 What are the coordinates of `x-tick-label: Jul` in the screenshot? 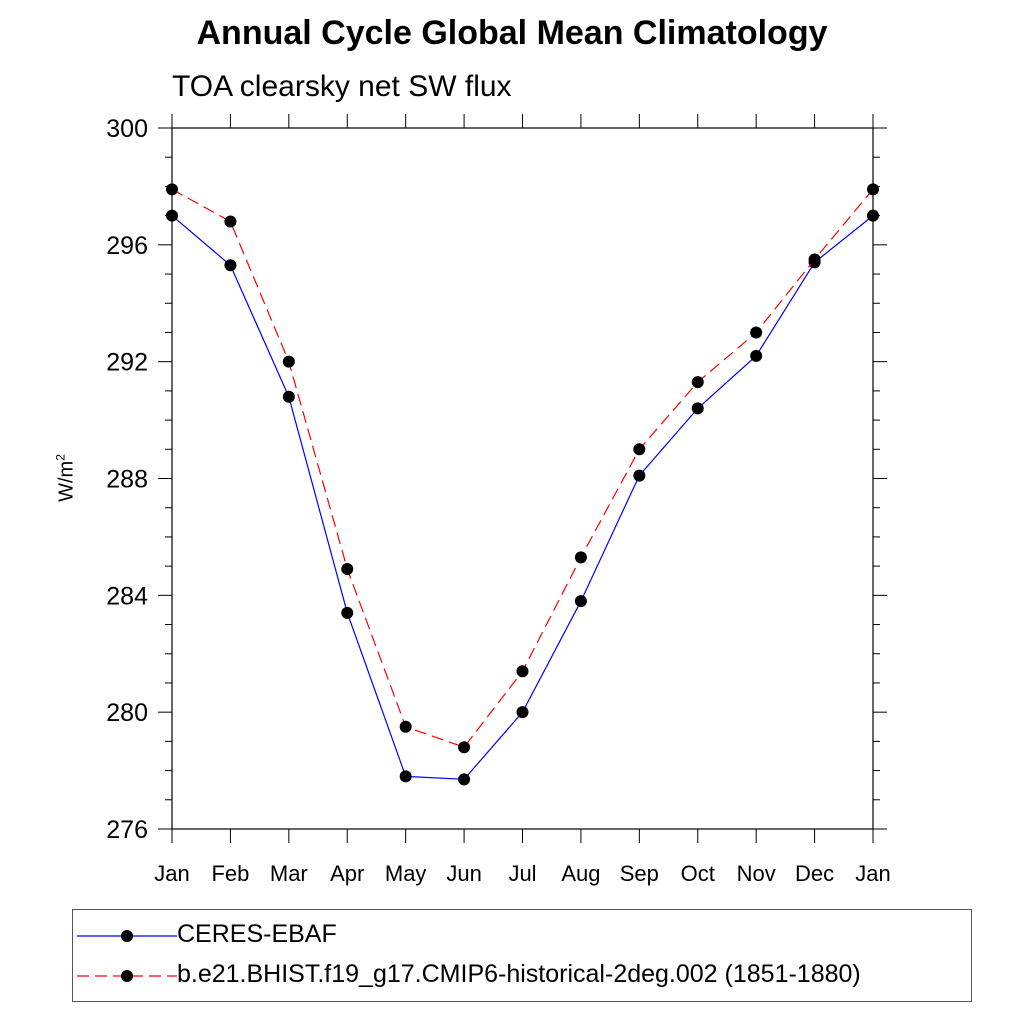 It's located at (522, 873).